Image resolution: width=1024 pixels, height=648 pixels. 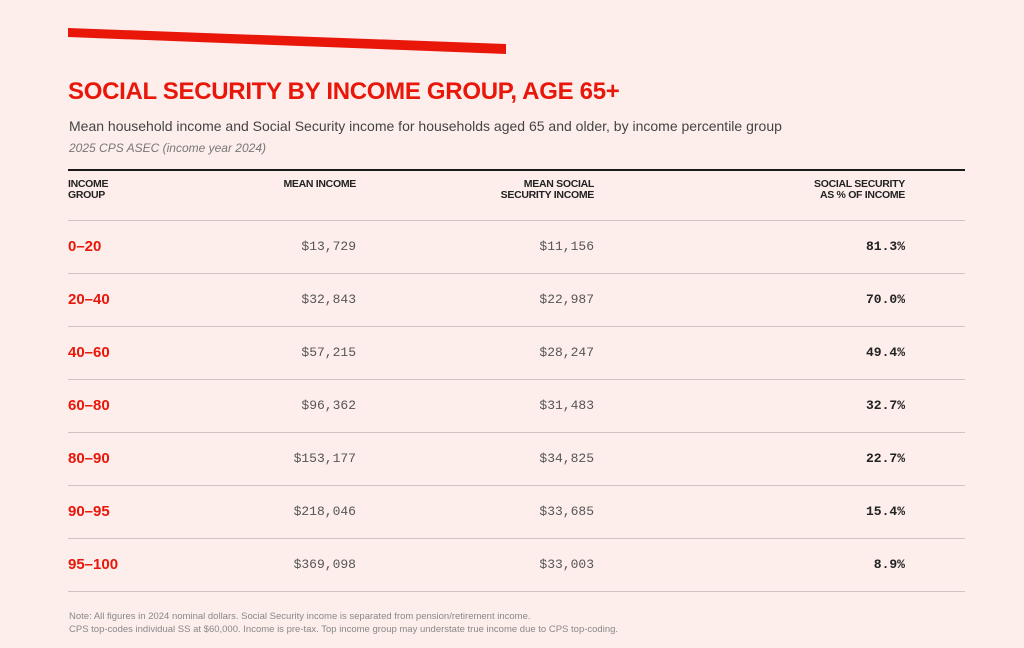 What do you see at coordinates (89, 458) in the screenshot?
I see `cell-income-group: 80–90` at bounding box center [89, 458].